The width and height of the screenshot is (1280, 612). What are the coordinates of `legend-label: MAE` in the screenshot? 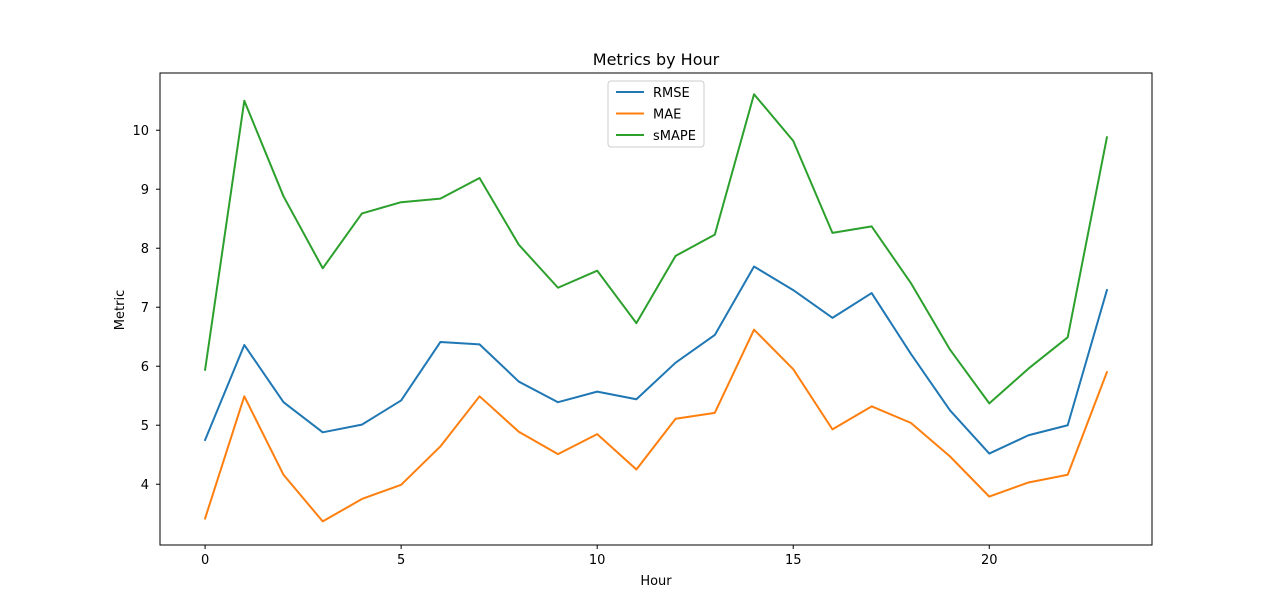 It's located at (667, 115).